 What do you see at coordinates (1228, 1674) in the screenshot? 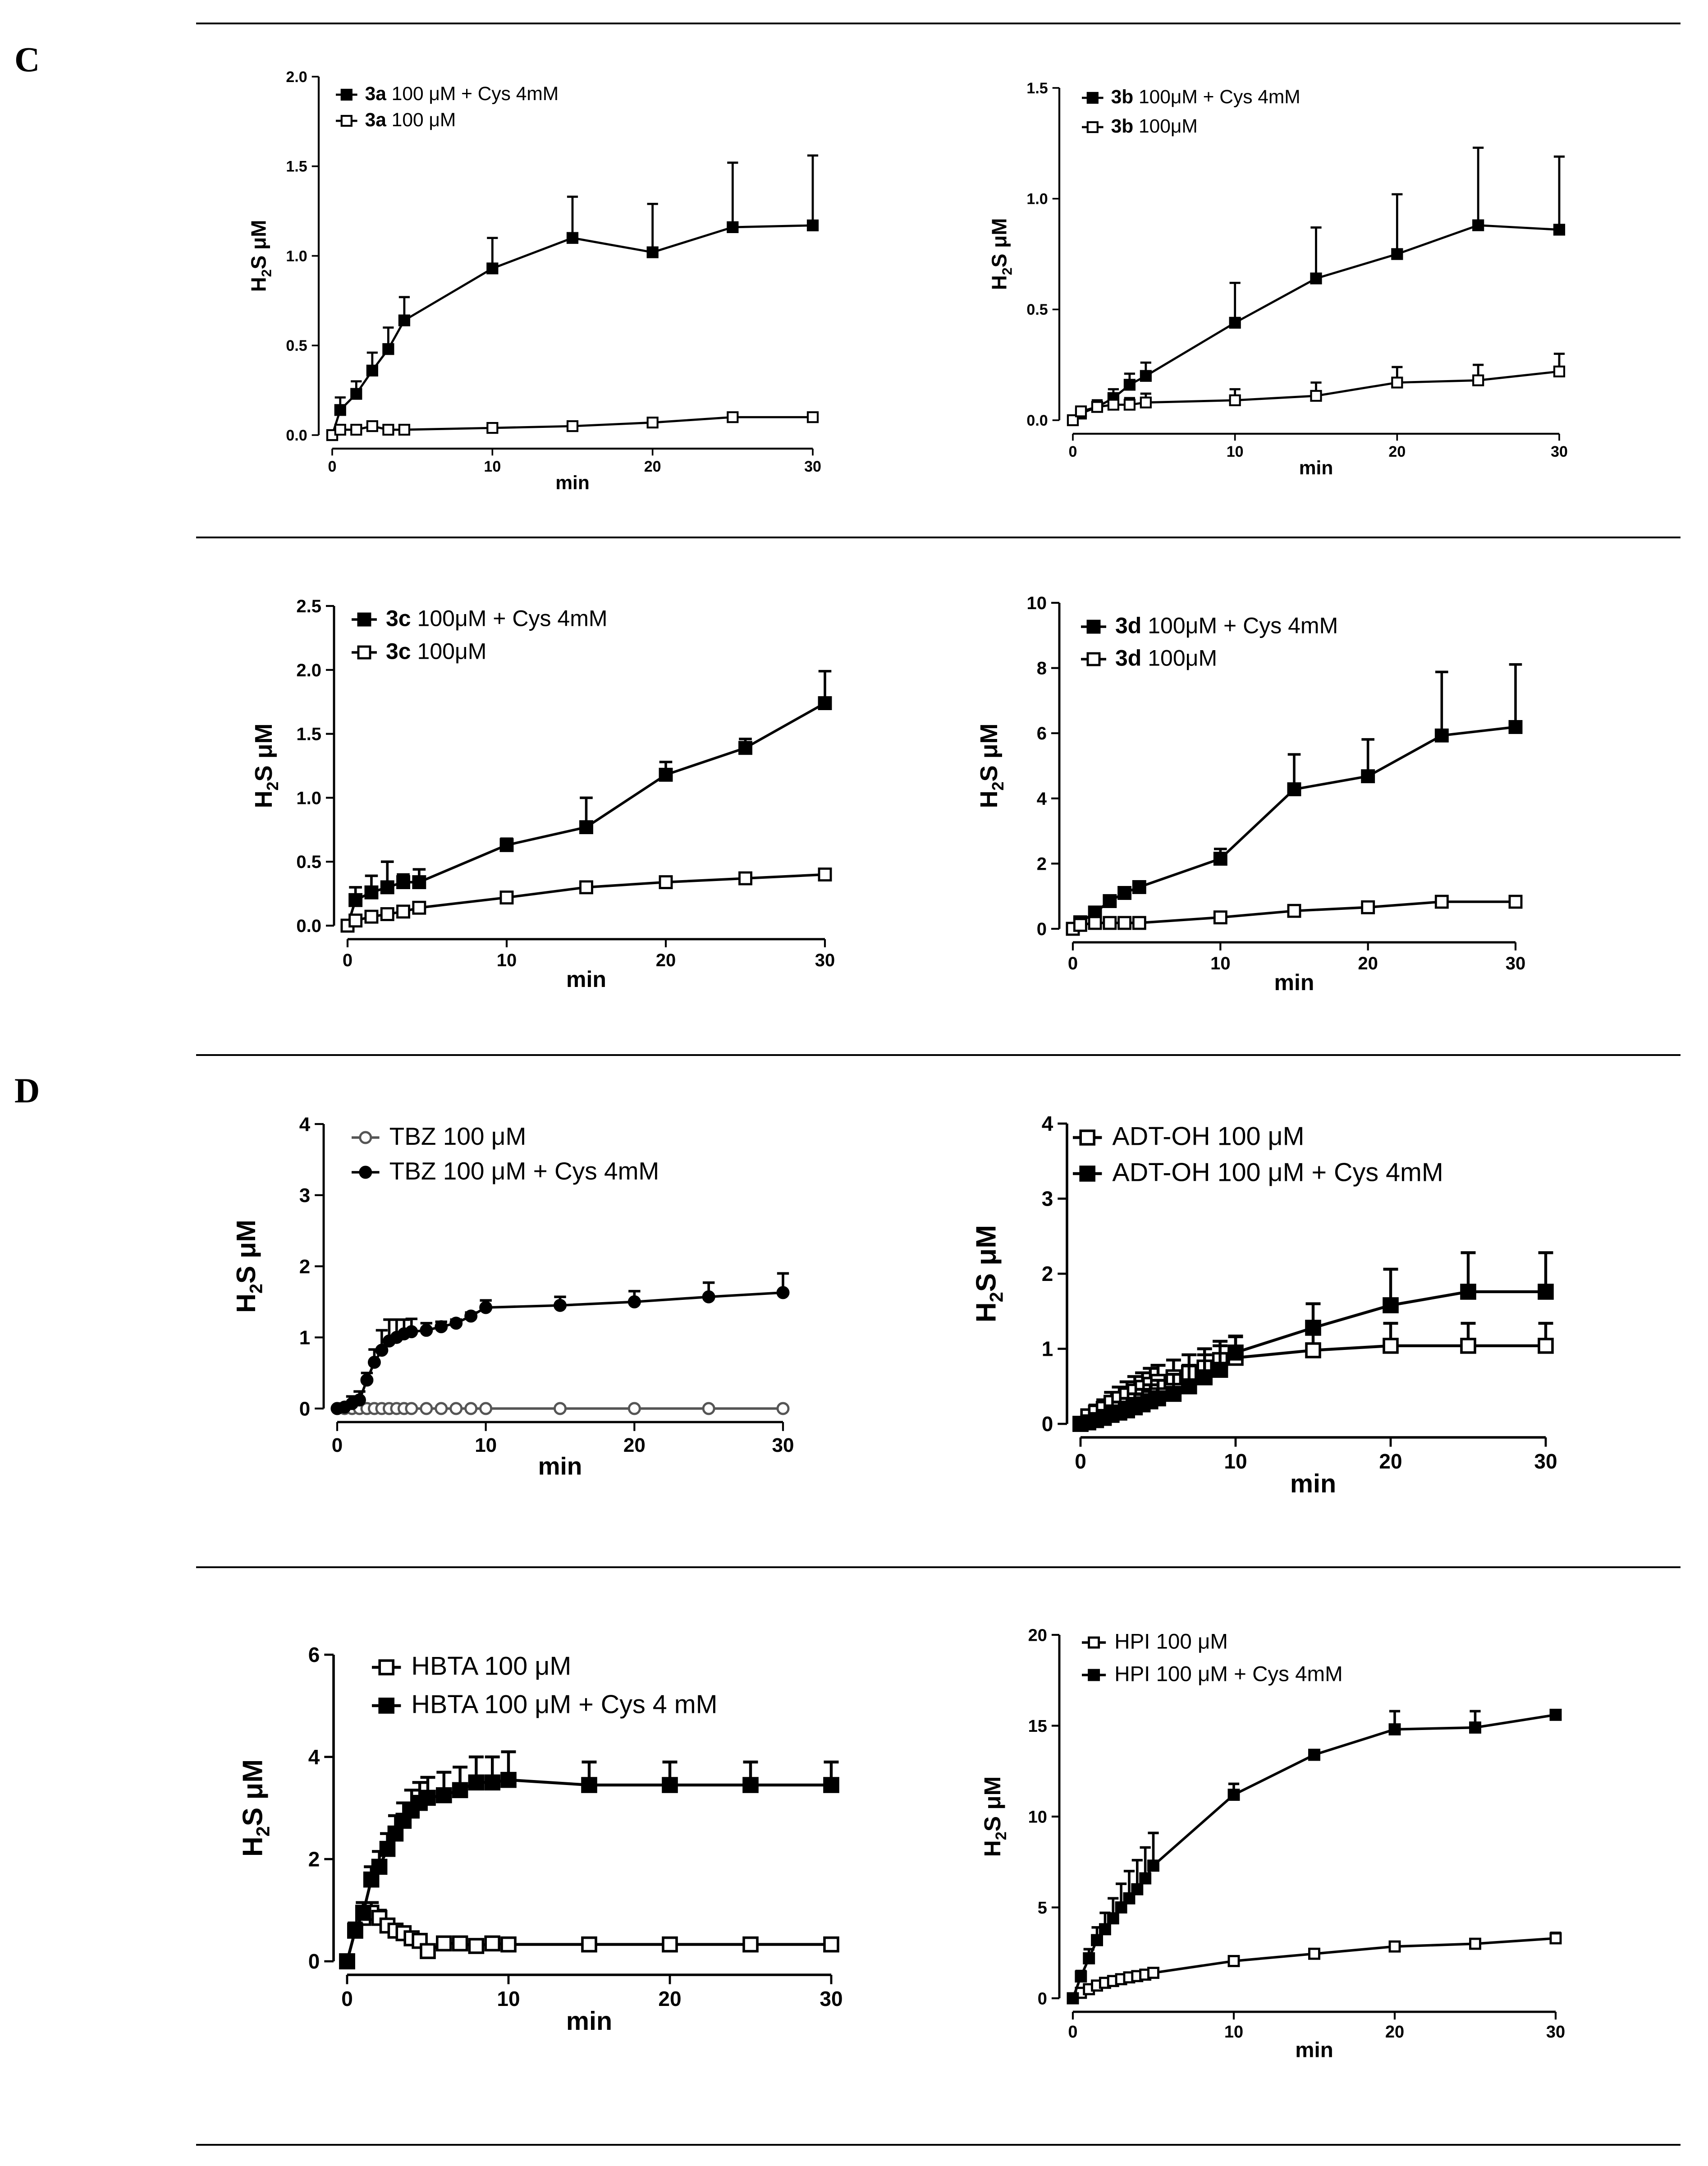
I see `legend-label: HPI 100 μM + Cys 4mM` at bounding box center [1228, 1674].